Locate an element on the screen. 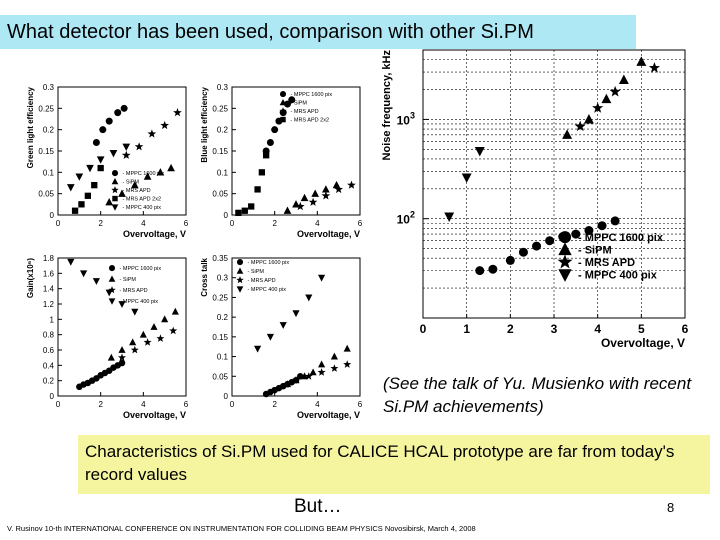 The height and width of the screenshot is (540, 720). y-tick-label: 0.35 is located at coordinates (220, 258).